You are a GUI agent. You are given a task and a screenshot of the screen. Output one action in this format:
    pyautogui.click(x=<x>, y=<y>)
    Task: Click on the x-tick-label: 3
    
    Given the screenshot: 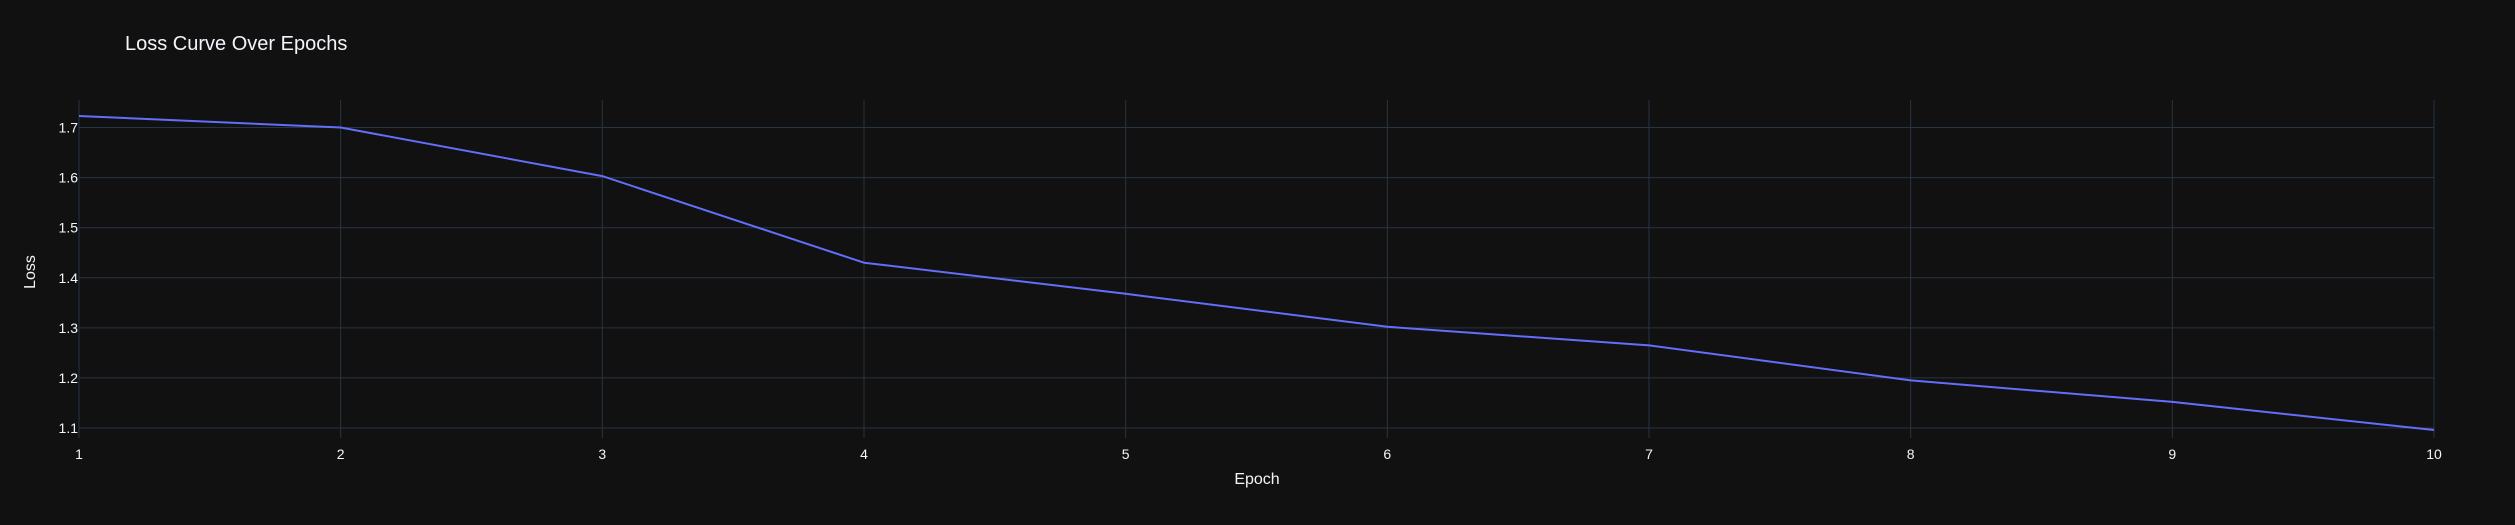 What is the action you would take?
    pyautogui.click(x=602, y=454)
    